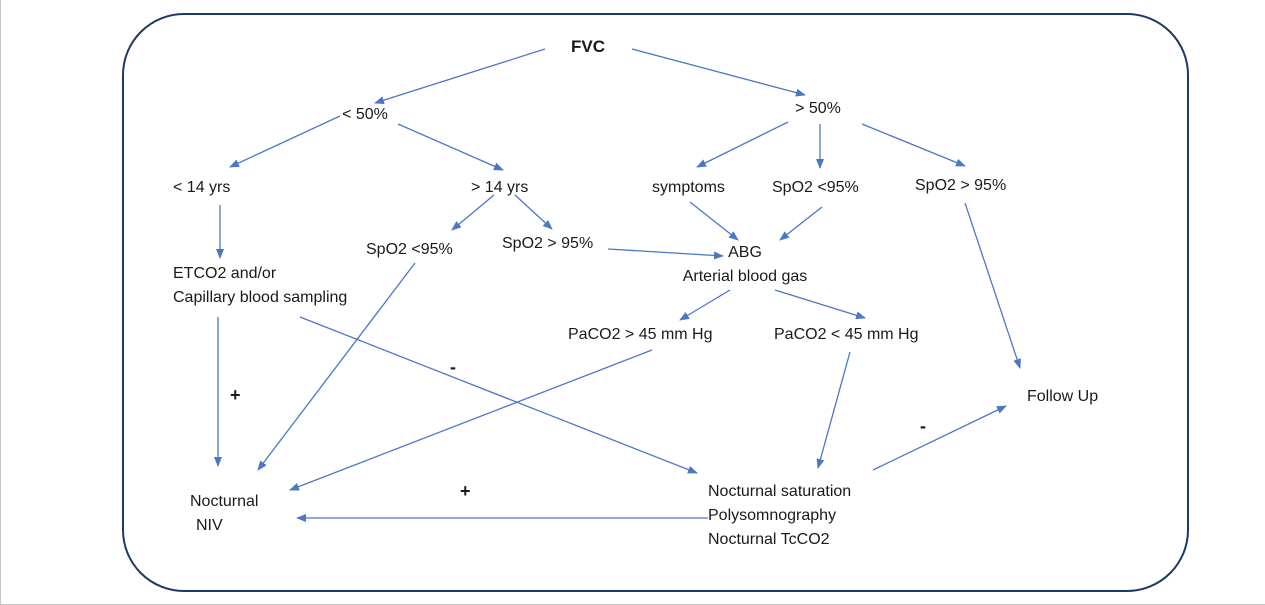 Image resolution: width=1265 pixels, height=605 pixels. Describe the element at coordinates (588, 46) in the screenshot. I see `node-fvc: FVC` at that location.